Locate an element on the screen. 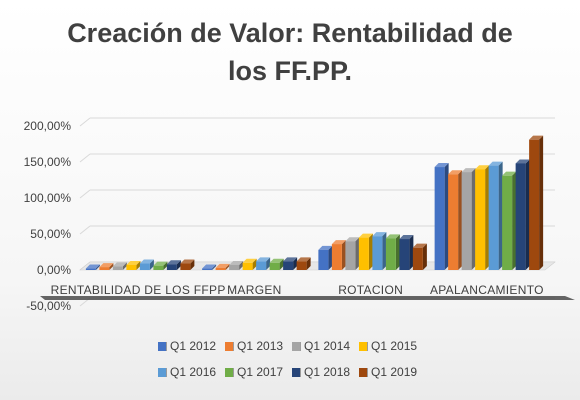  legend-item: Q1 2013 is located at coordinates (258, 346).